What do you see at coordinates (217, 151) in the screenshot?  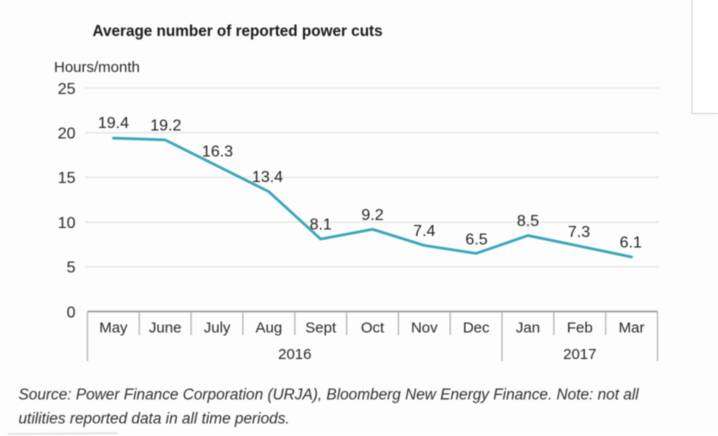 I see `svg-text: 16.3` at bounding box center [217, 151].